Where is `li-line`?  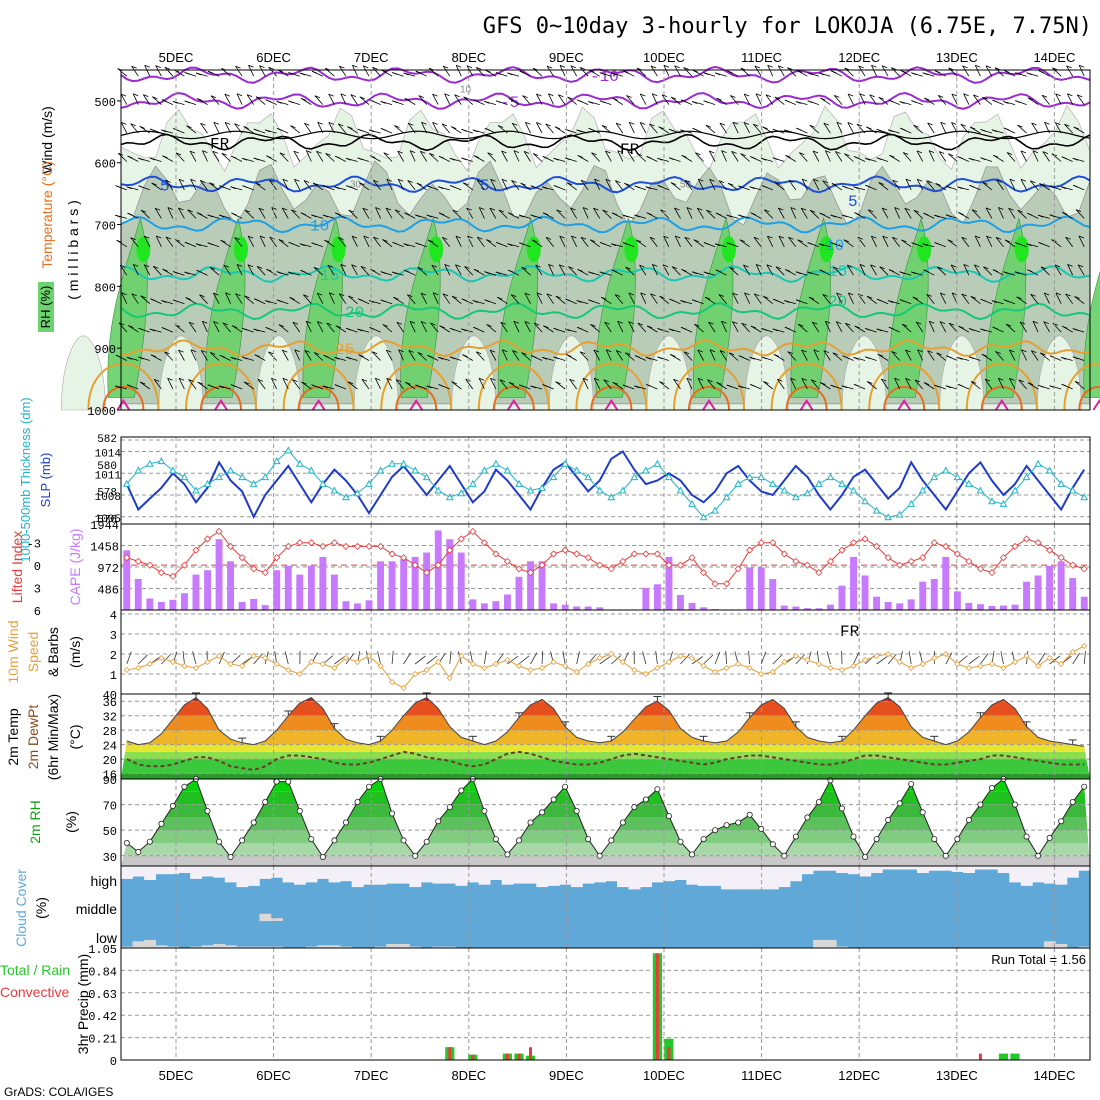 li-line is located at coordinates (605, 557).